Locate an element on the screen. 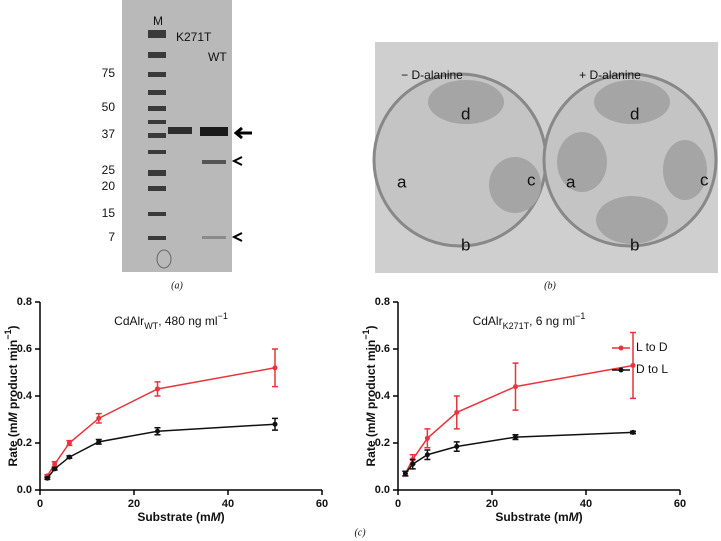  y-axis-label: Rate (mM product min−1) is located at coordinates (369, 396).